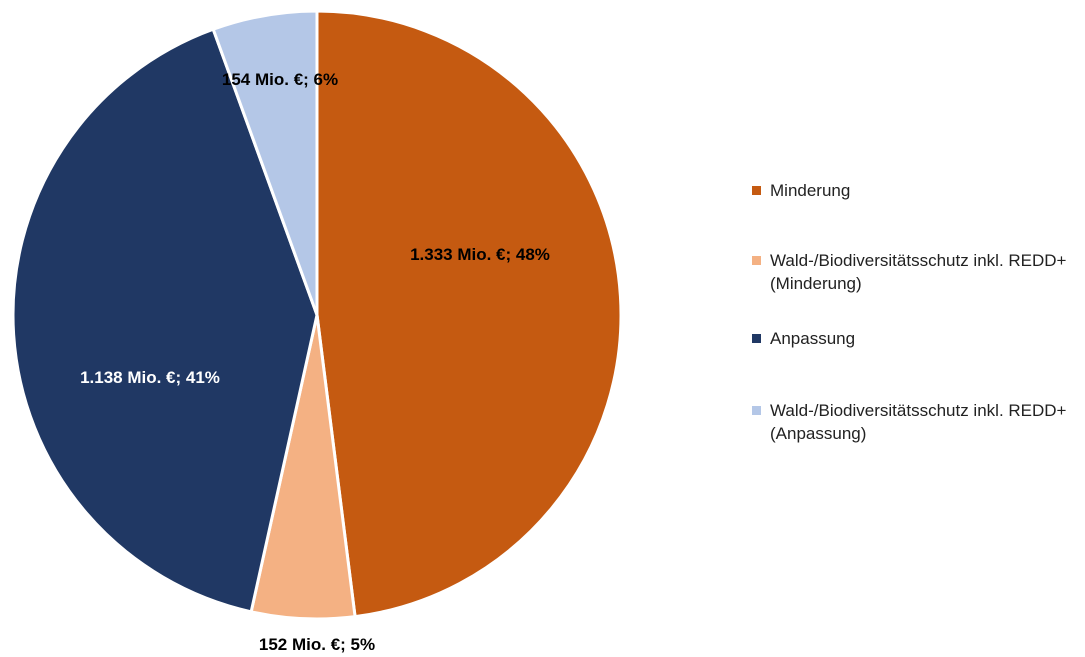 This screenshot has width=1085, height=657. Describe the element at coordinates (918, 338) in the screenshot. I see `legend-item: Anpassung` at that location.